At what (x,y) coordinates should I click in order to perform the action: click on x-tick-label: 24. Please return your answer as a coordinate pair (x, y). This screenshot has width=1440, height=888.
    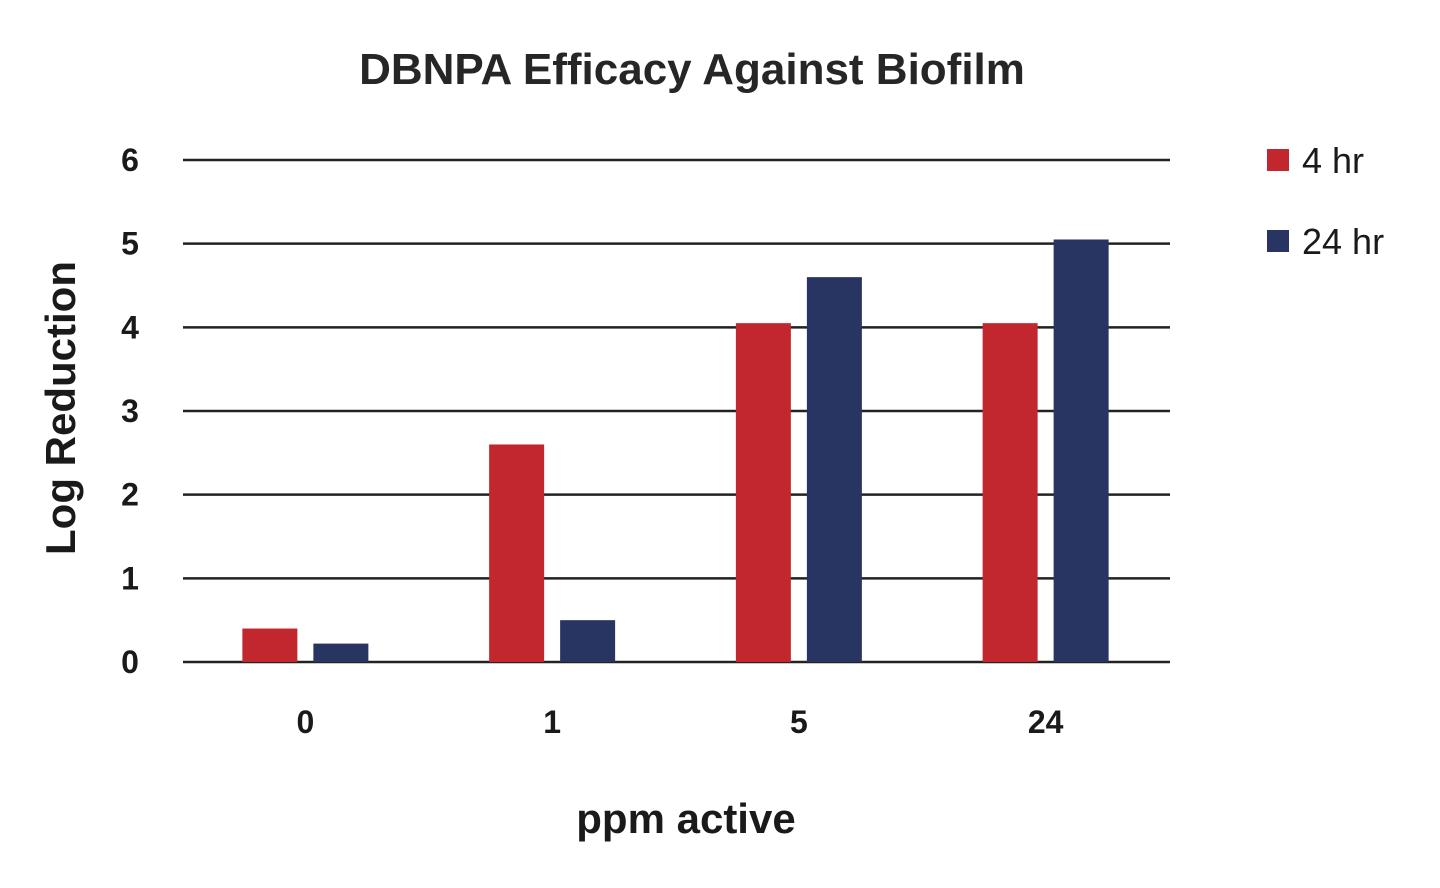
    Looking at the image, I should click on (1046, 722).